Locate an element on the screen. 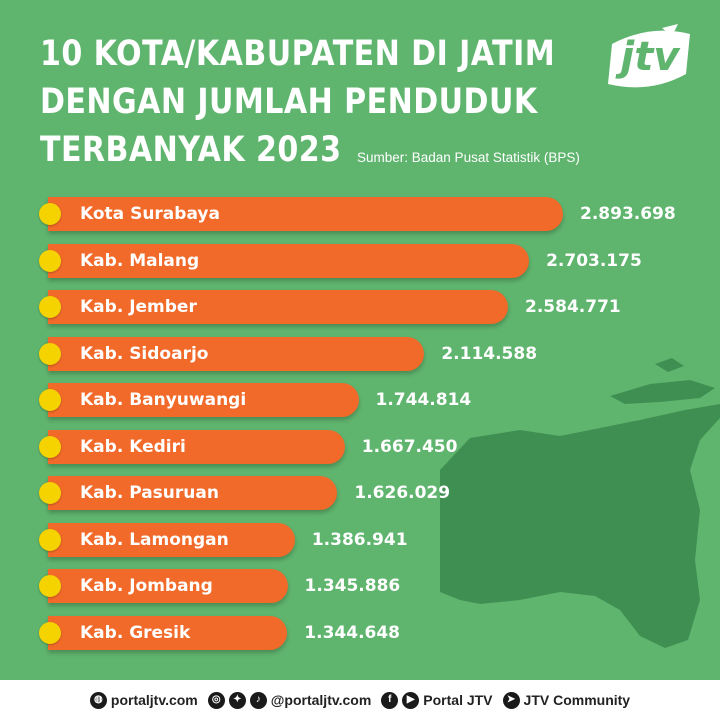 The height and width of the screenshot is (720, 720). instagram-icon: ◎ is located at coordinates (216, 700).